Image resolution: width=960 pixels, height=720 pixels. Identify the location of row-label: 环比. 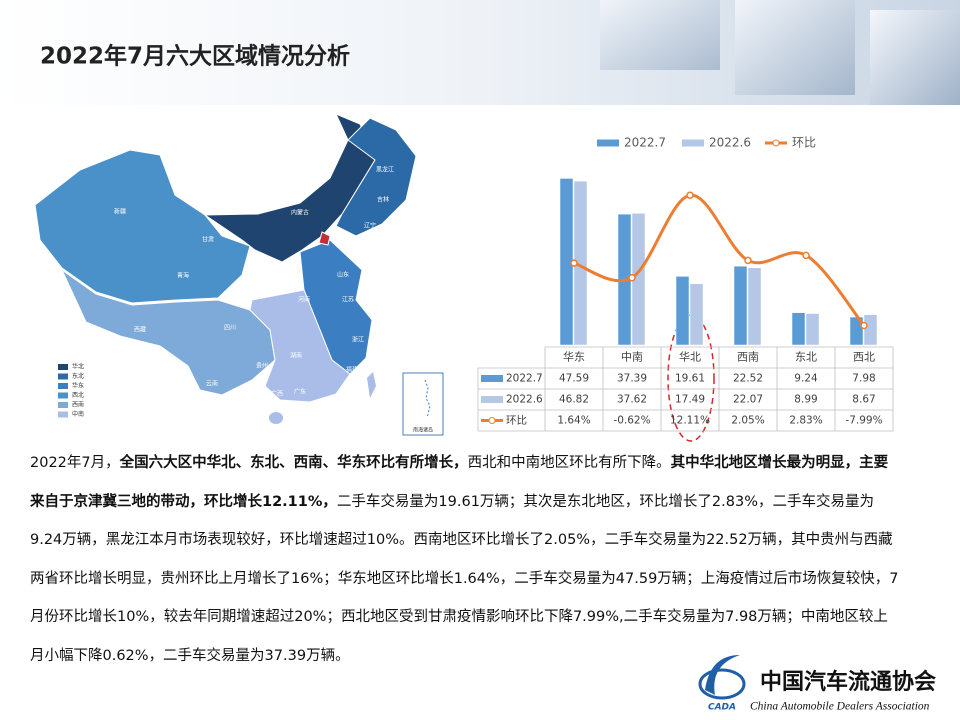
(516, 420).